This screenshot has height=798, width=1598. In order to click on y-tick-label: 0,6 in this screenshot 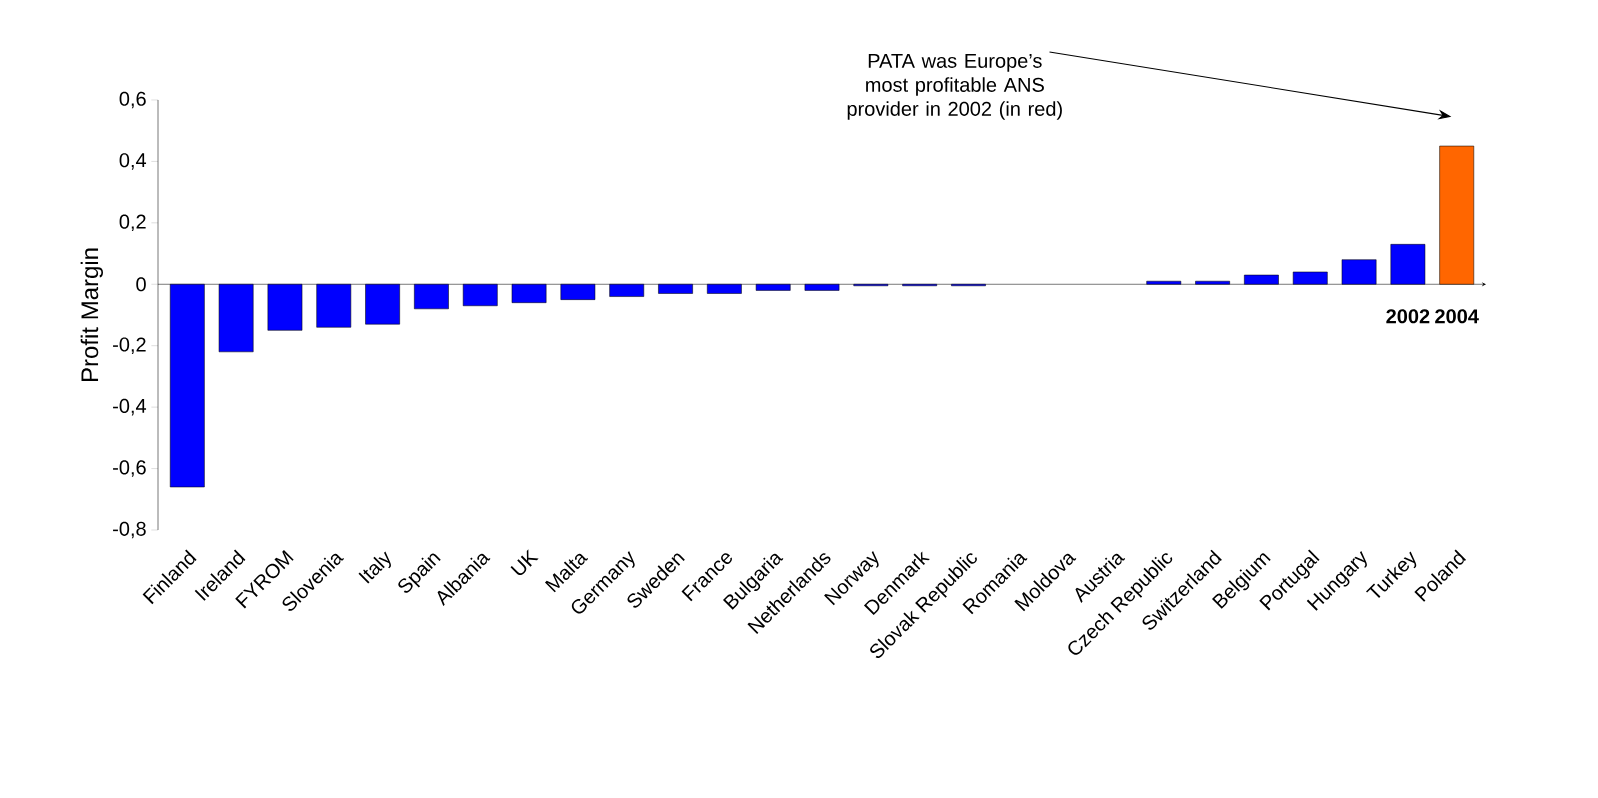, I will do `click(132, 100)`.